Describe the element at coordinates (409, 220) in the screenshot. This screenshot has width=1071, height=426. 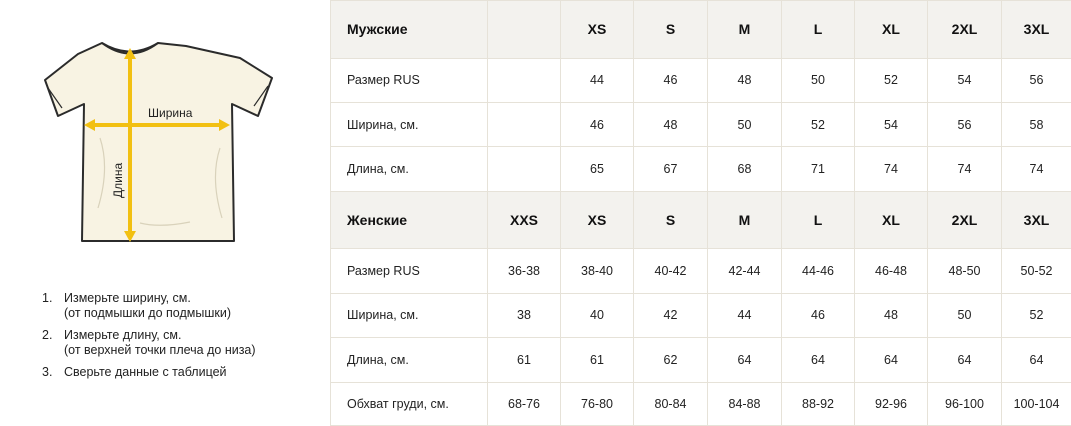
I see `women-section-title: Женские` at that location.